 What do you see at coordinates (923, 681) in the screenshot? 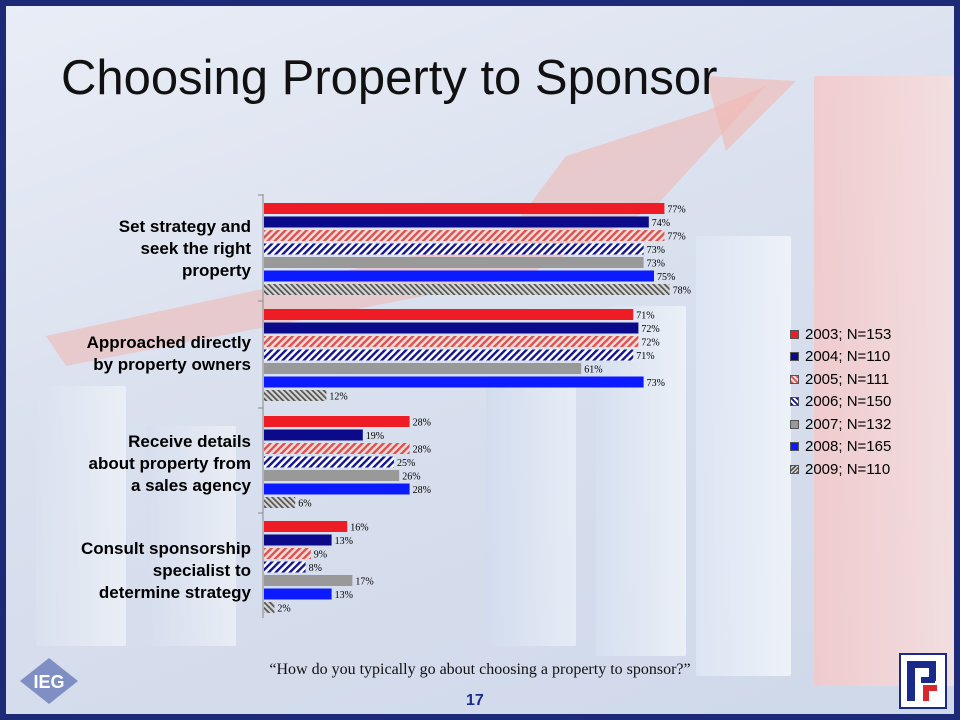
I see `pr-logo: PR` at bounding box center [923, 681].